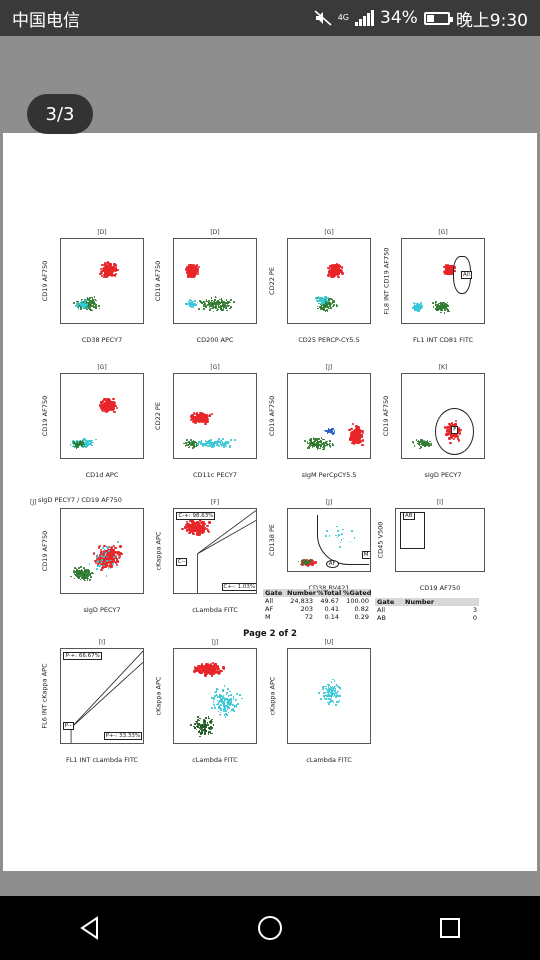 This screenshot has height=960, width=540. Describe the element at coordinates (92, 286) in the screenshot. I see `scatter-plot: [D] CD19 AF750 CD38 PECY7` at that location.